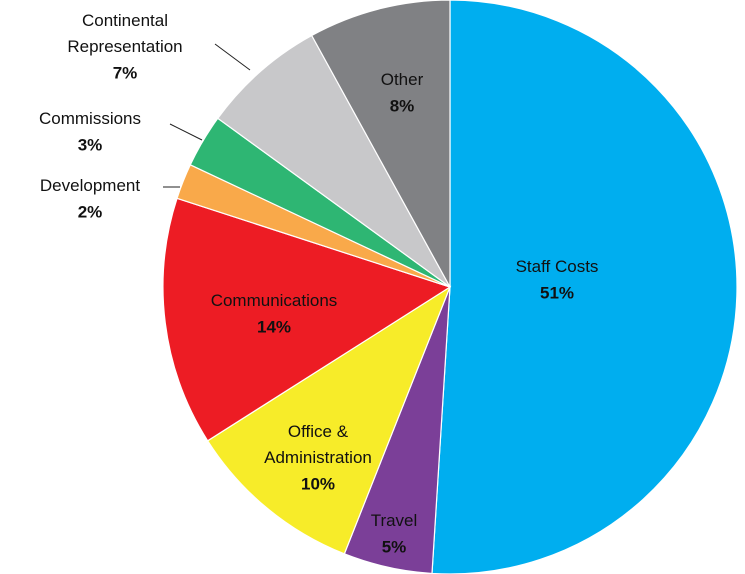  What do you see at coordinates (318, 444) in the screenshot?
I see `slice-label: Office & Administration` at bounding box center [318, 444].